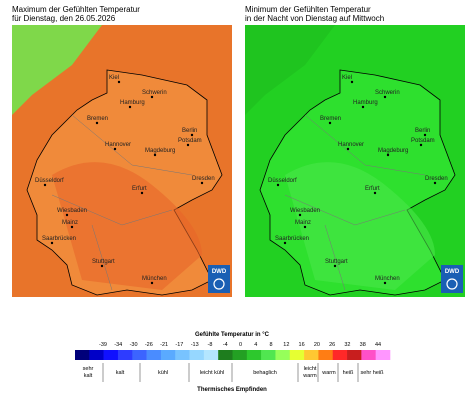 The image size is (465, 413). Describe the element at coordinates (163, 373) in the screenshot. I see `class-label: kühl` at that location.